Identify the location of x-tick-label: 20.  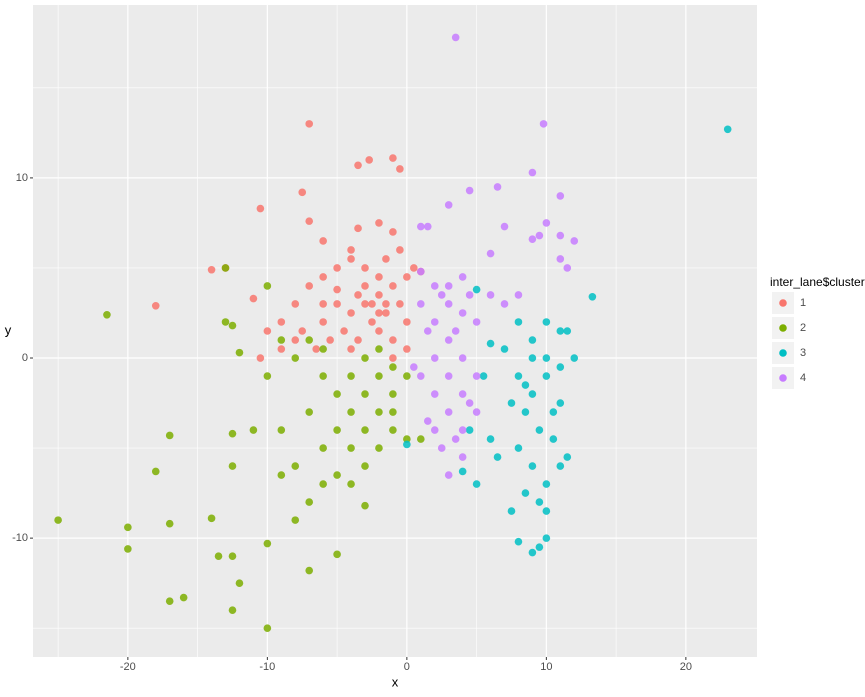
(686, 667).